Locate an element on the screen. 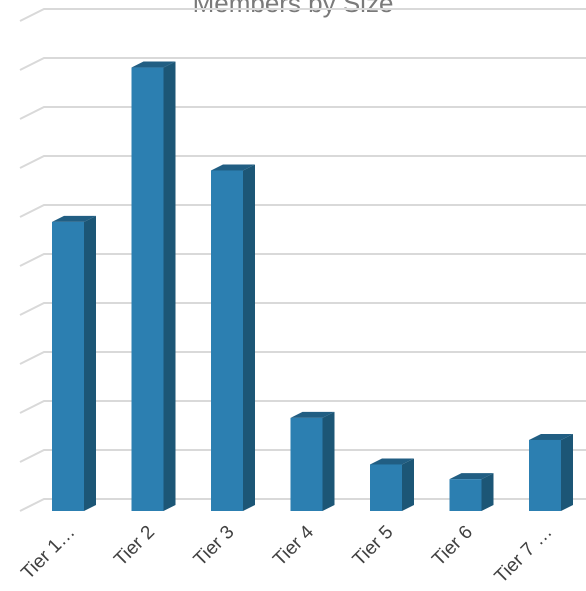 The width and height of the screenshot is (586, 591). x-tick-label: Tier 5 is located at coordinates (373, 546).